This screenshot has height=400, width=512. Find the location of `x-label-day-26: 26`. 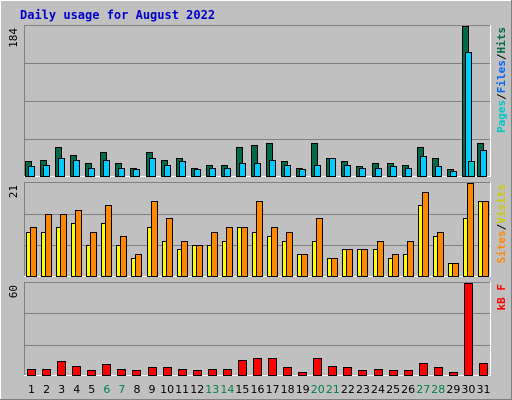

x-label-day-26: 26 is located at coordinates (408, 389).